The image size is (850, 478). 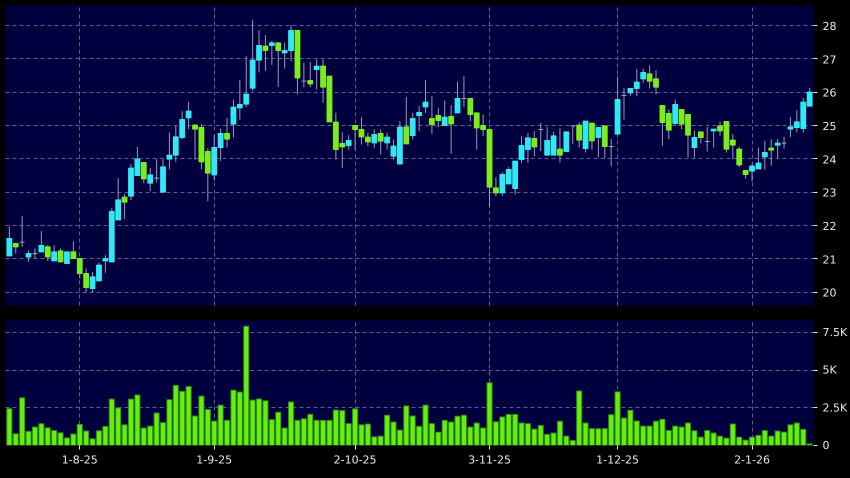 What do you see at coordinates (826, 445) in the screenshot?
I see `y-tick-label: 0` at bounding box center [826, 445].